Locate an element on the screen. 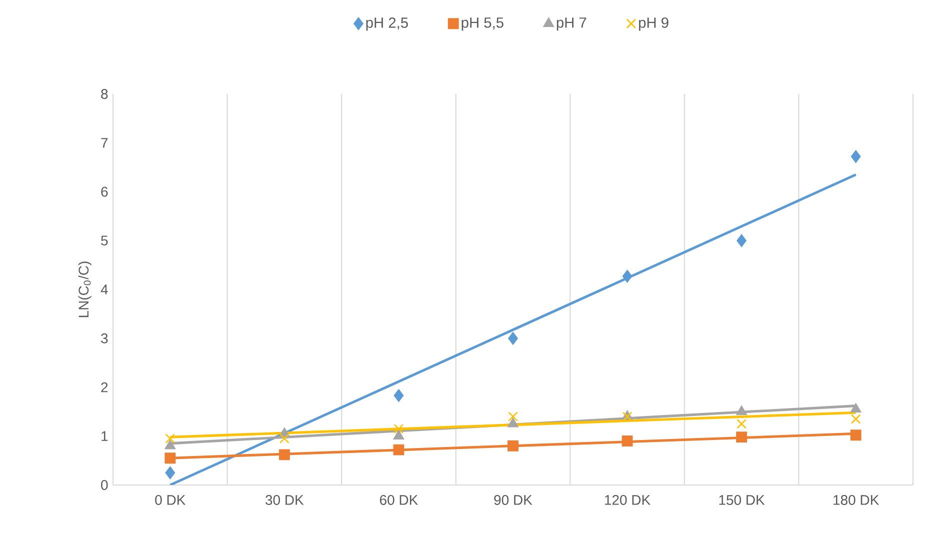  y-tick-label: 8 is located at coordinates (104, 94).